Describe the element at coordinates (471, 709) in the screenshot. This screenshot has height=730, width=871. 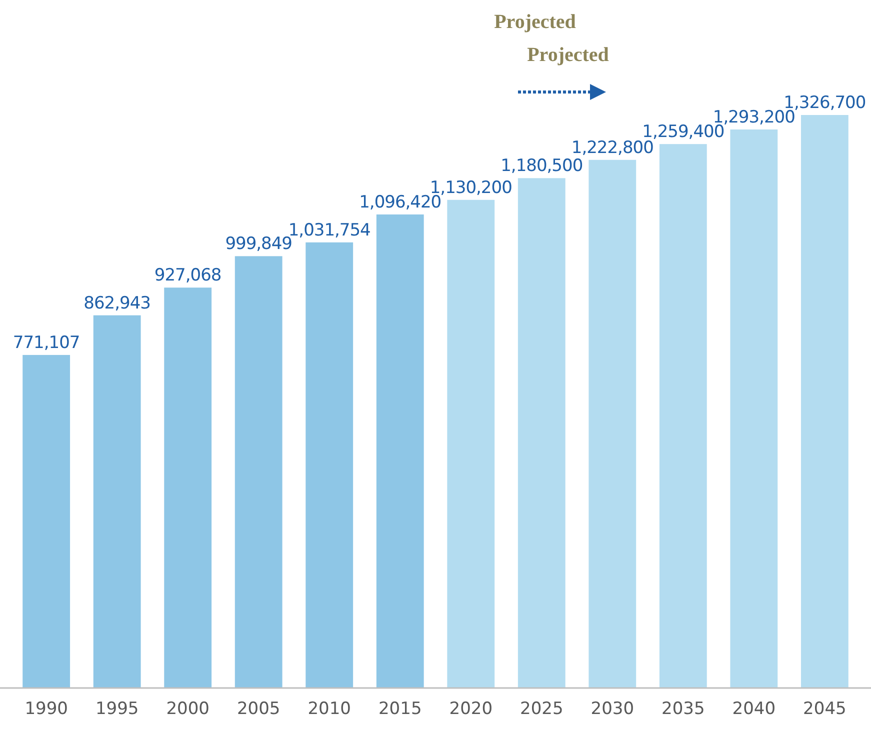
I see `x-tick-label: 2020` at that location.